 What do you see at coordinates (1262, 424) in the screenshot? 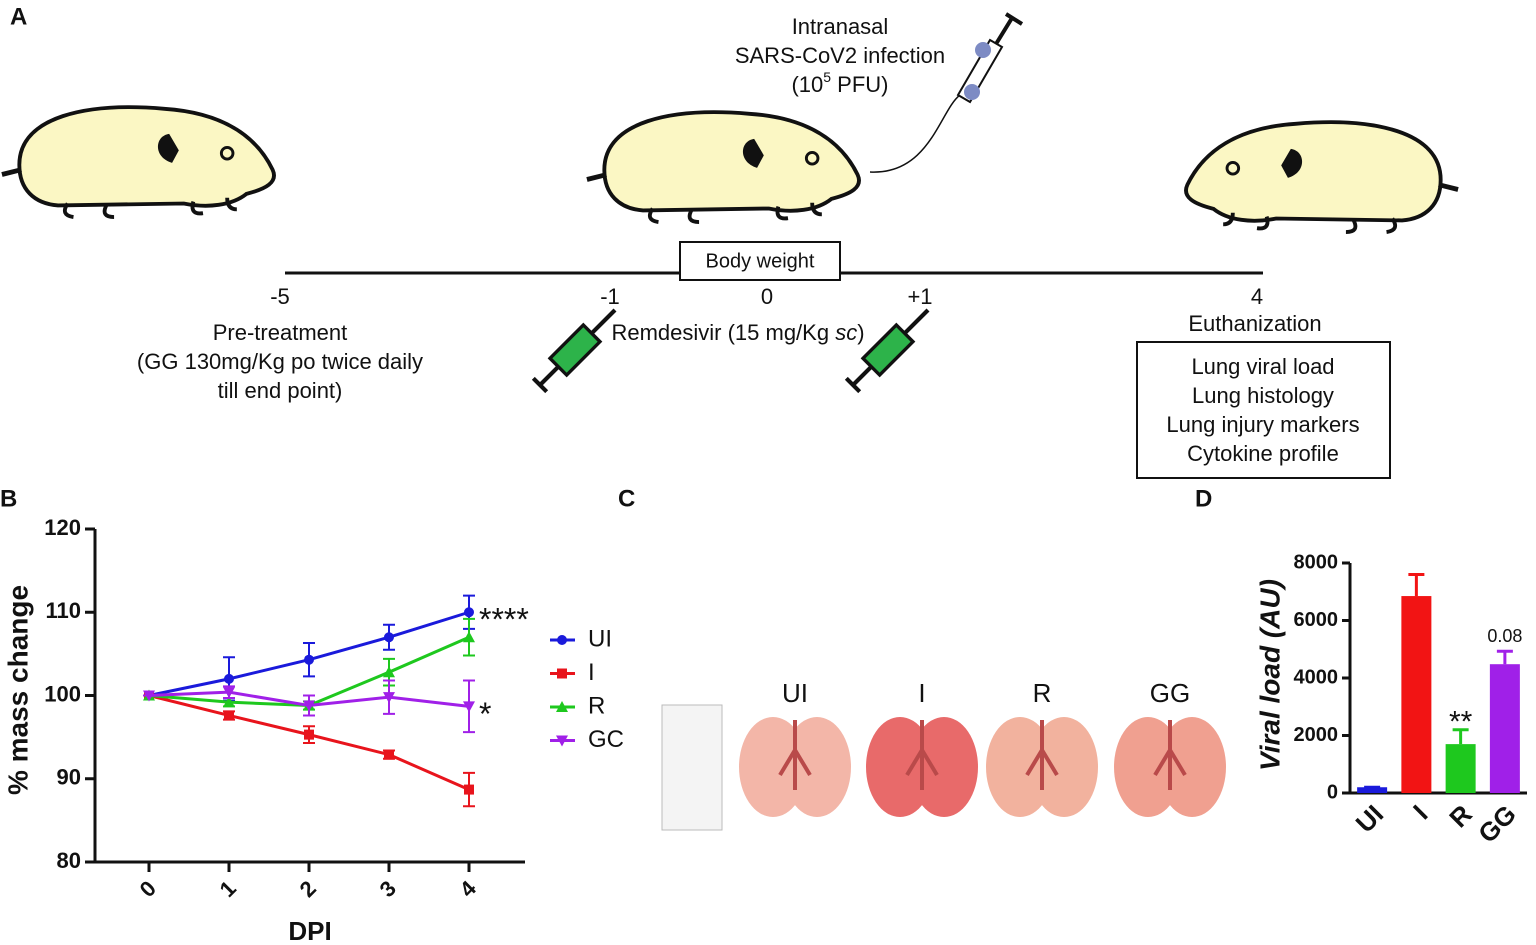
I see `label: Lung injury markers` at bounding box center [1262, 424].